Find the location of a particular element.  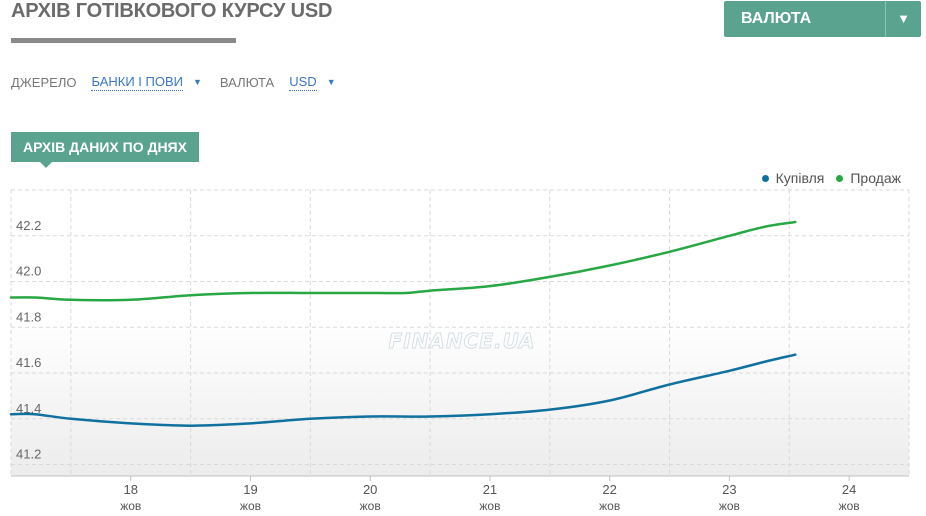

currency-filter-select: USD is located at coordinates (303, 82).